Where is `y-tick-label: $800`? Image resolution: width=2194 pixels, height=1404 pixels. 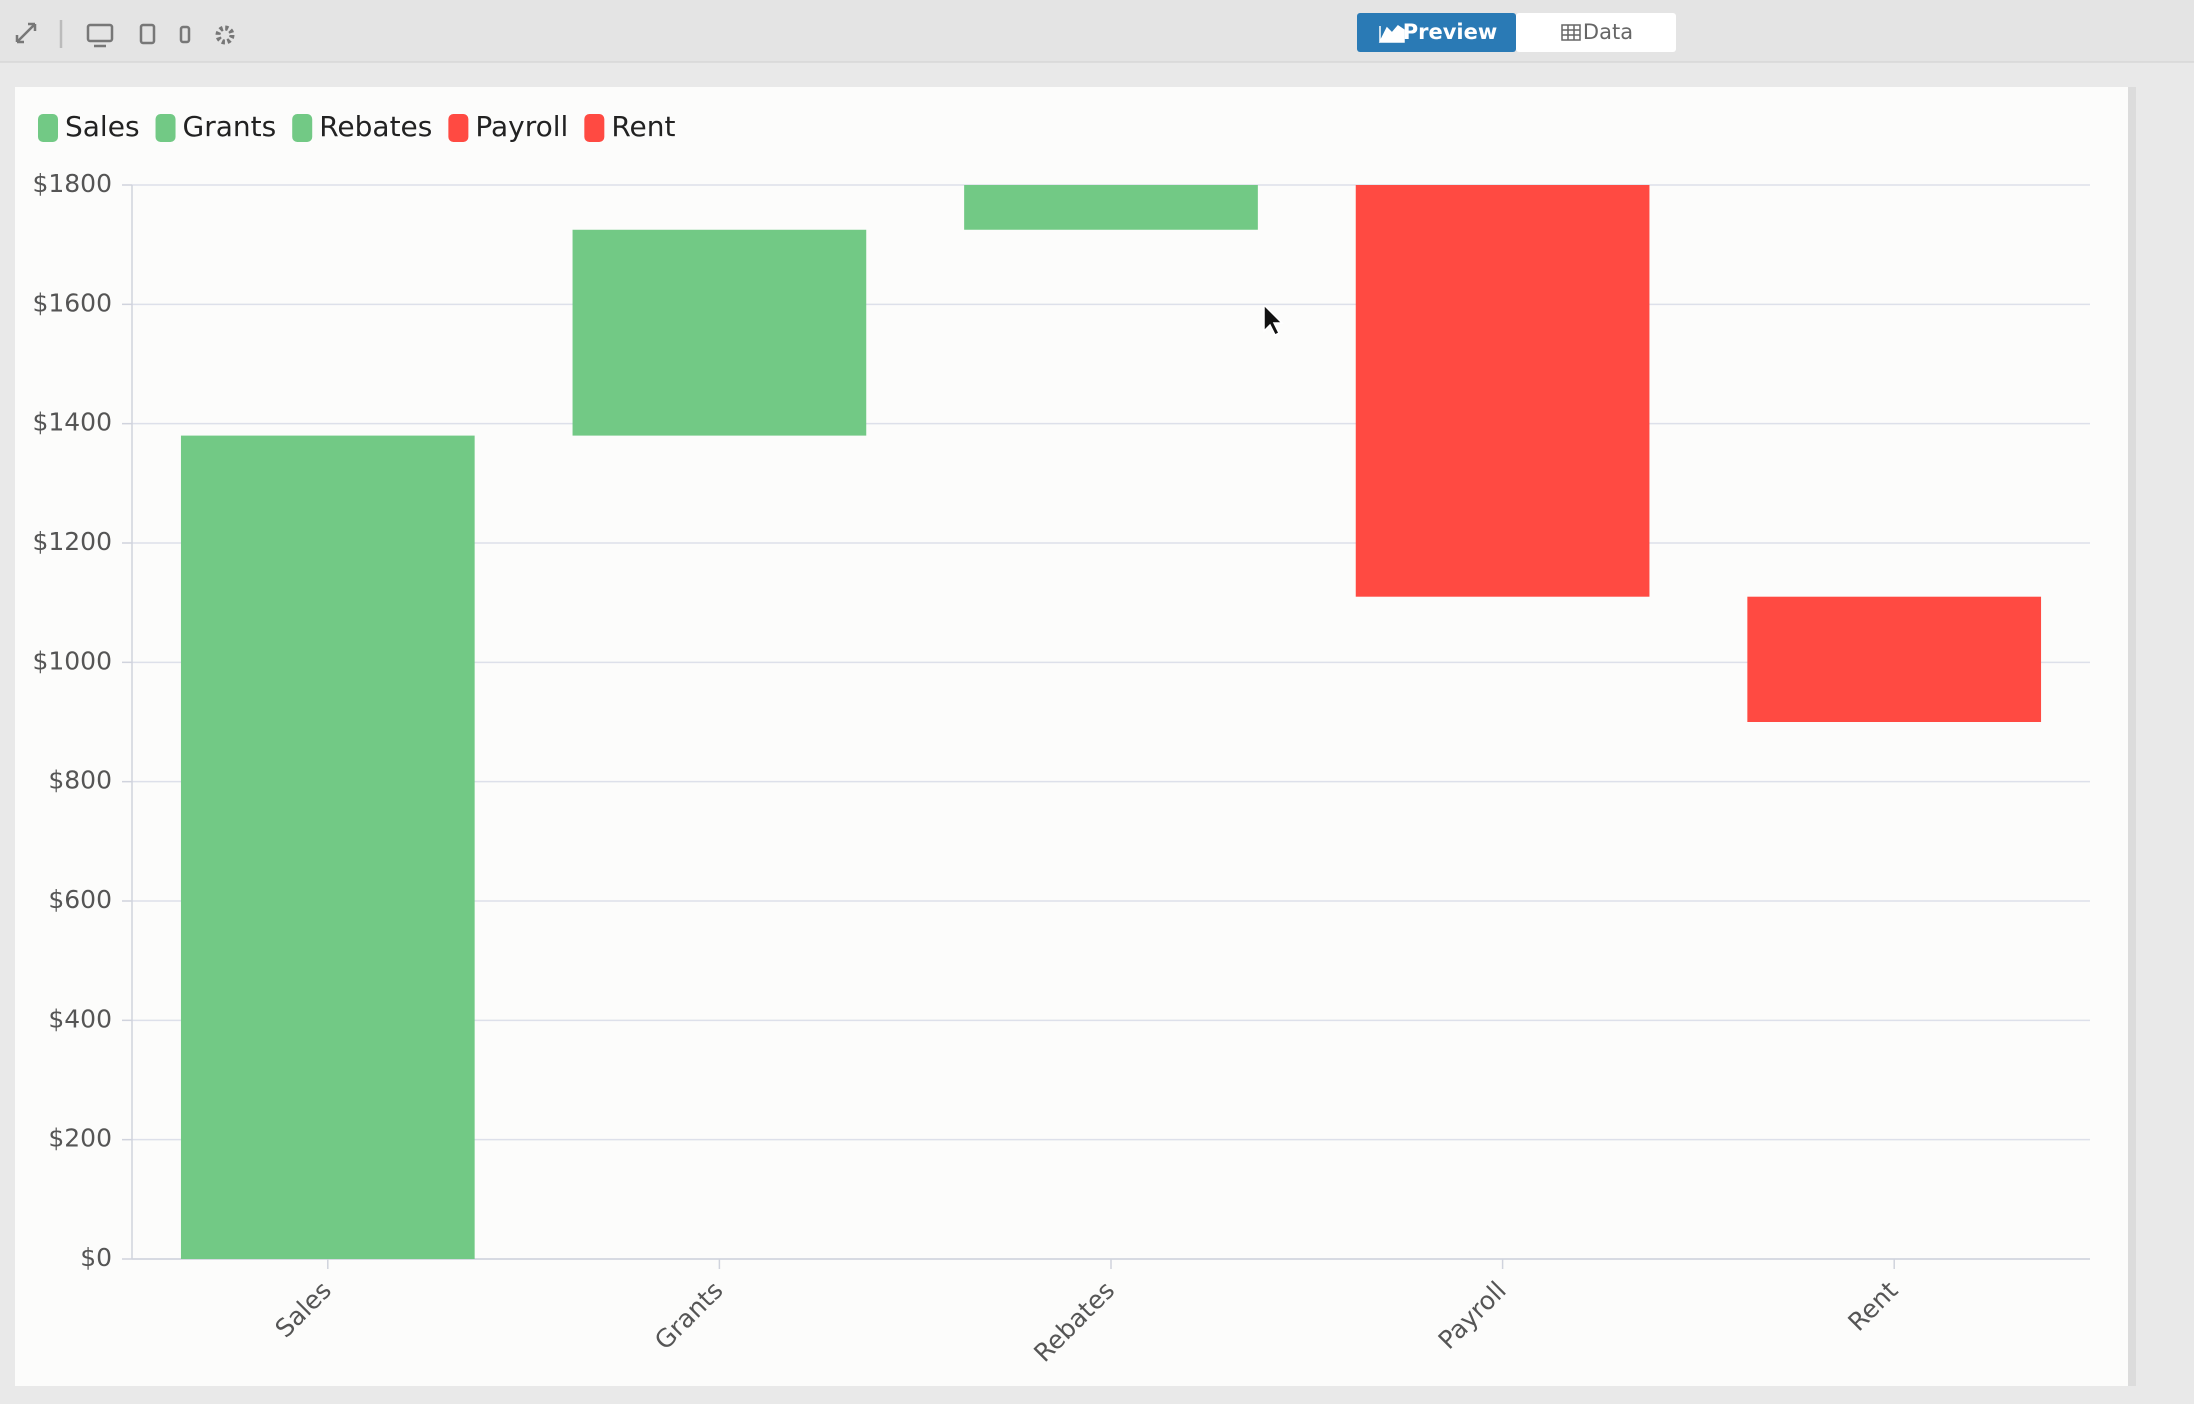 y-tick-label: $800 is located at coordinates (80, 780).